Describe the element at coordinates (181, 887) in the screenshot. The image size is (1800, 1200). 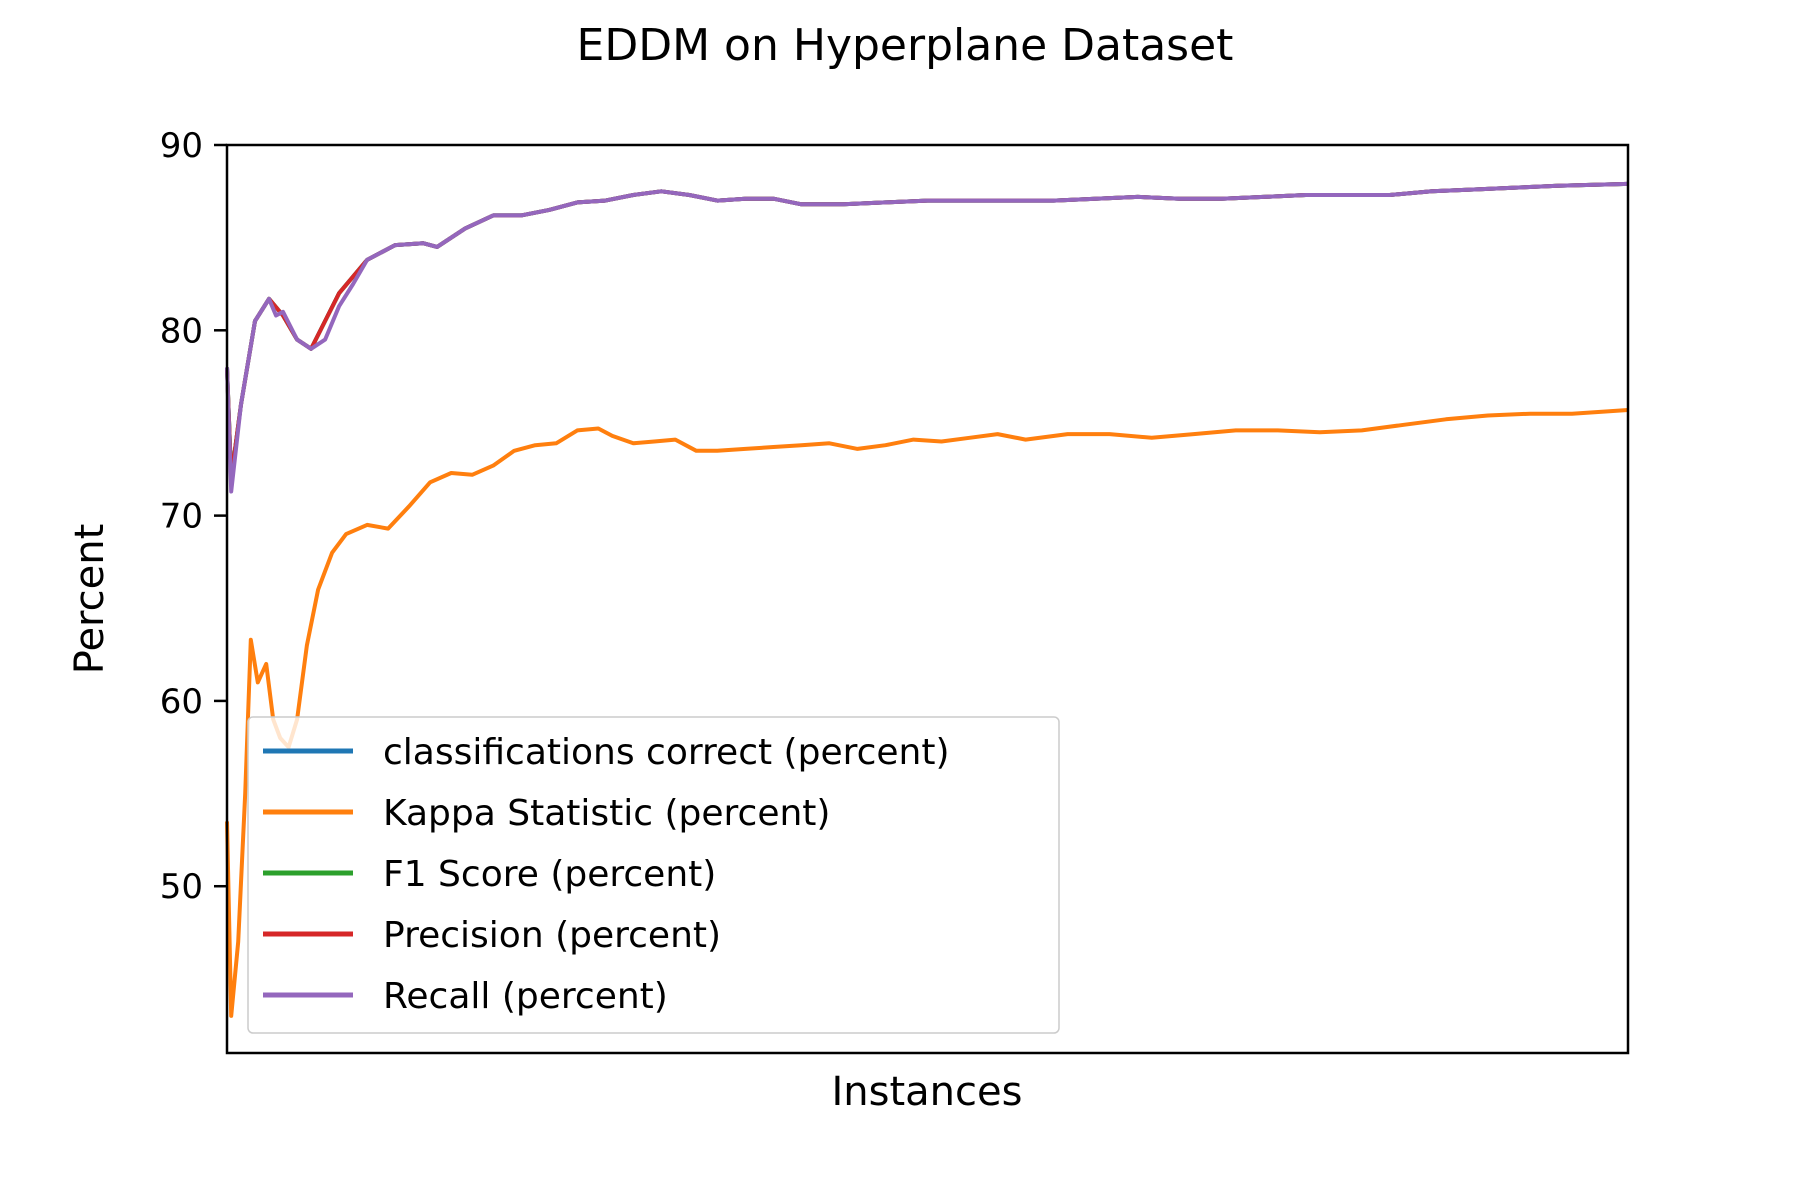
I see `y-tick-label-0: 50` at that location.